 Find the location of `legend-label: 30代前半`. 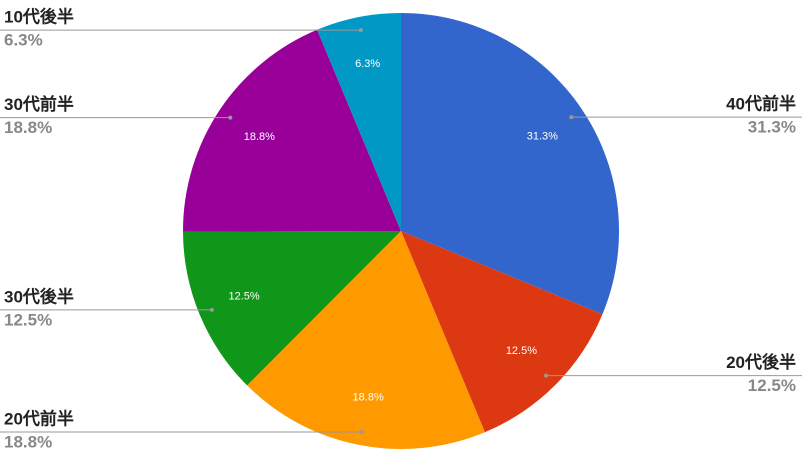

legend-label: 30代前半 is located at coordinates (39, 104).